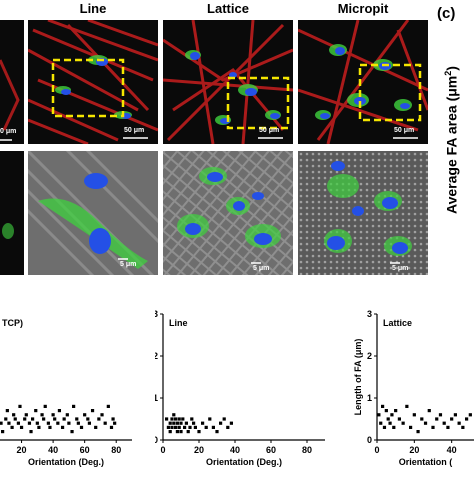 The width and height of the screenshot is (474, 479). What do you see at coordinates (85, 450) in the screenshot?
I see `x-tick-label: 60` at bounding box center [85, 450].